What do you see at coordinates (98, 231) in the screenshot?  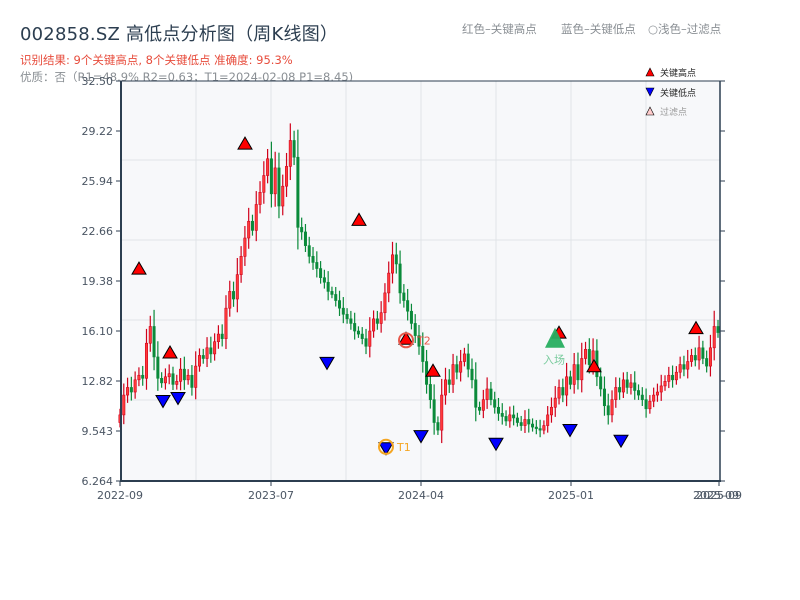 I see `y-tick-label: 22.66` at bounding box center [98, 231].